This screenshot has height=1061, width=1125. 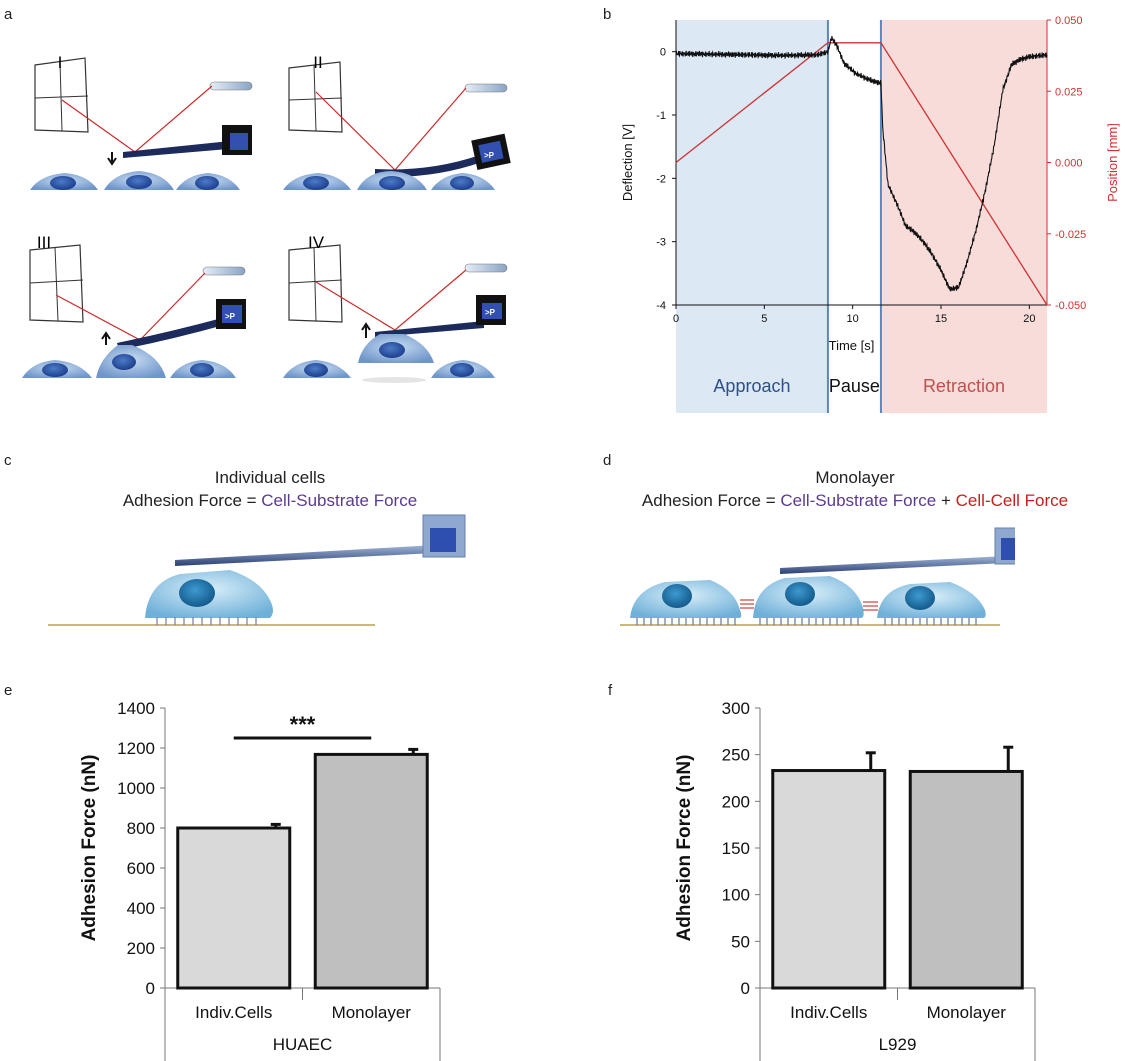 What do you see at coordinates (764, 319) in the screenshot?
I see `x-tick-label: 5` at bounding box center [764, 319].